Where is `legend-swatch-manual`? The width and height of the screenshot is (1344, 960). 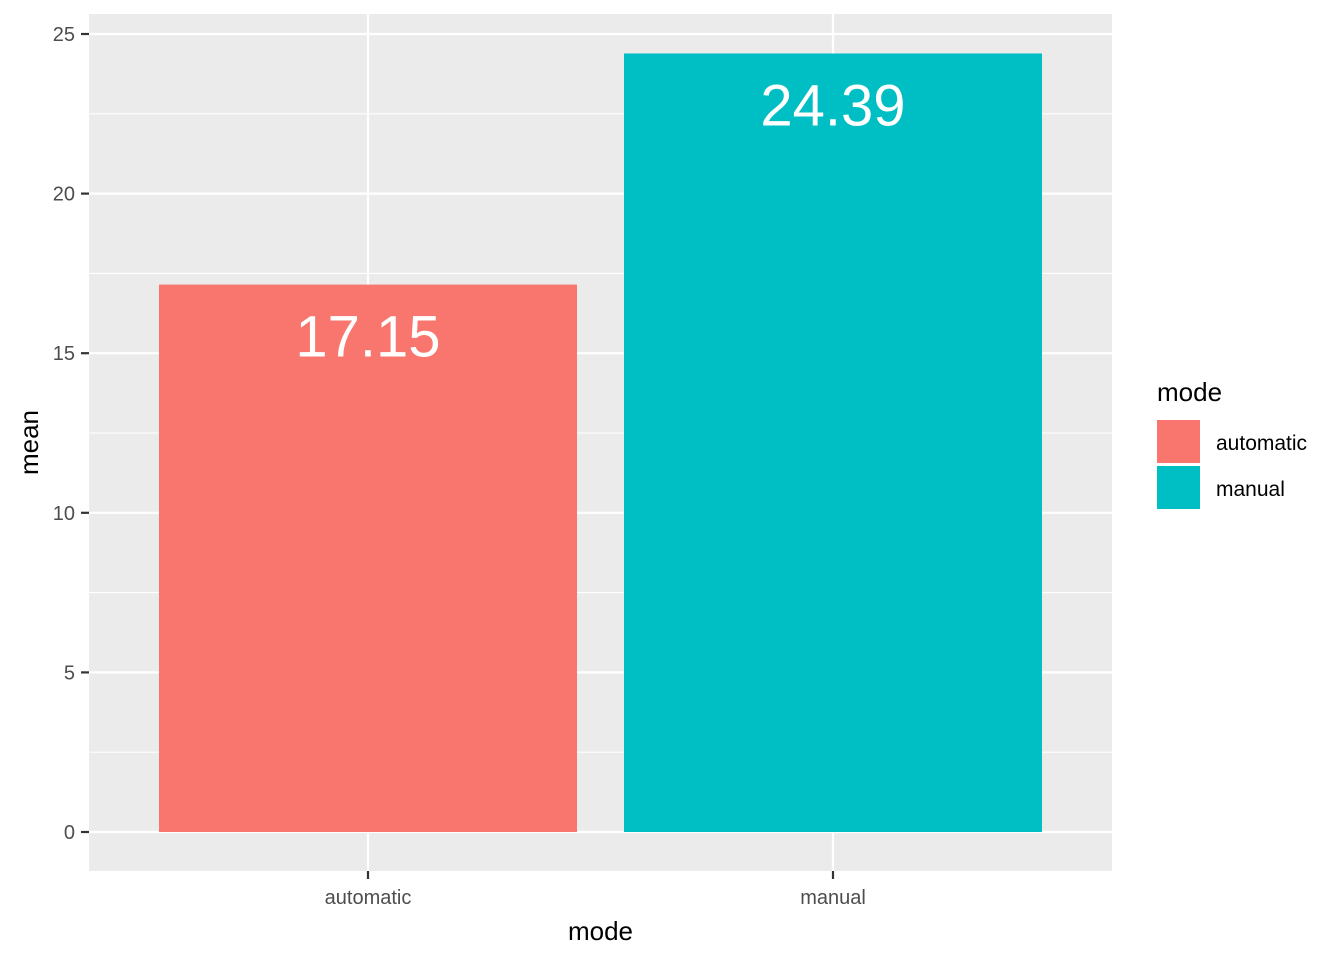 legend-swatch-manual is located at coordinates (1178, 487).